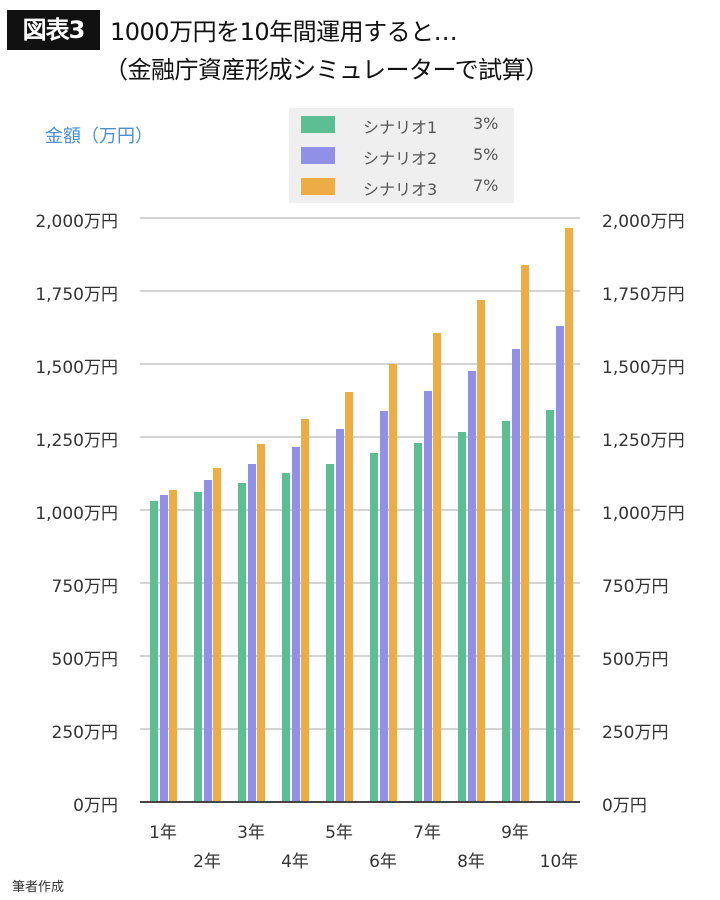 The width and height of the screenshot is (720, 900). Describe the element at coordinates (635, 733) in the screenshot. I see `y-tick-label-right: 250万円` at that location.